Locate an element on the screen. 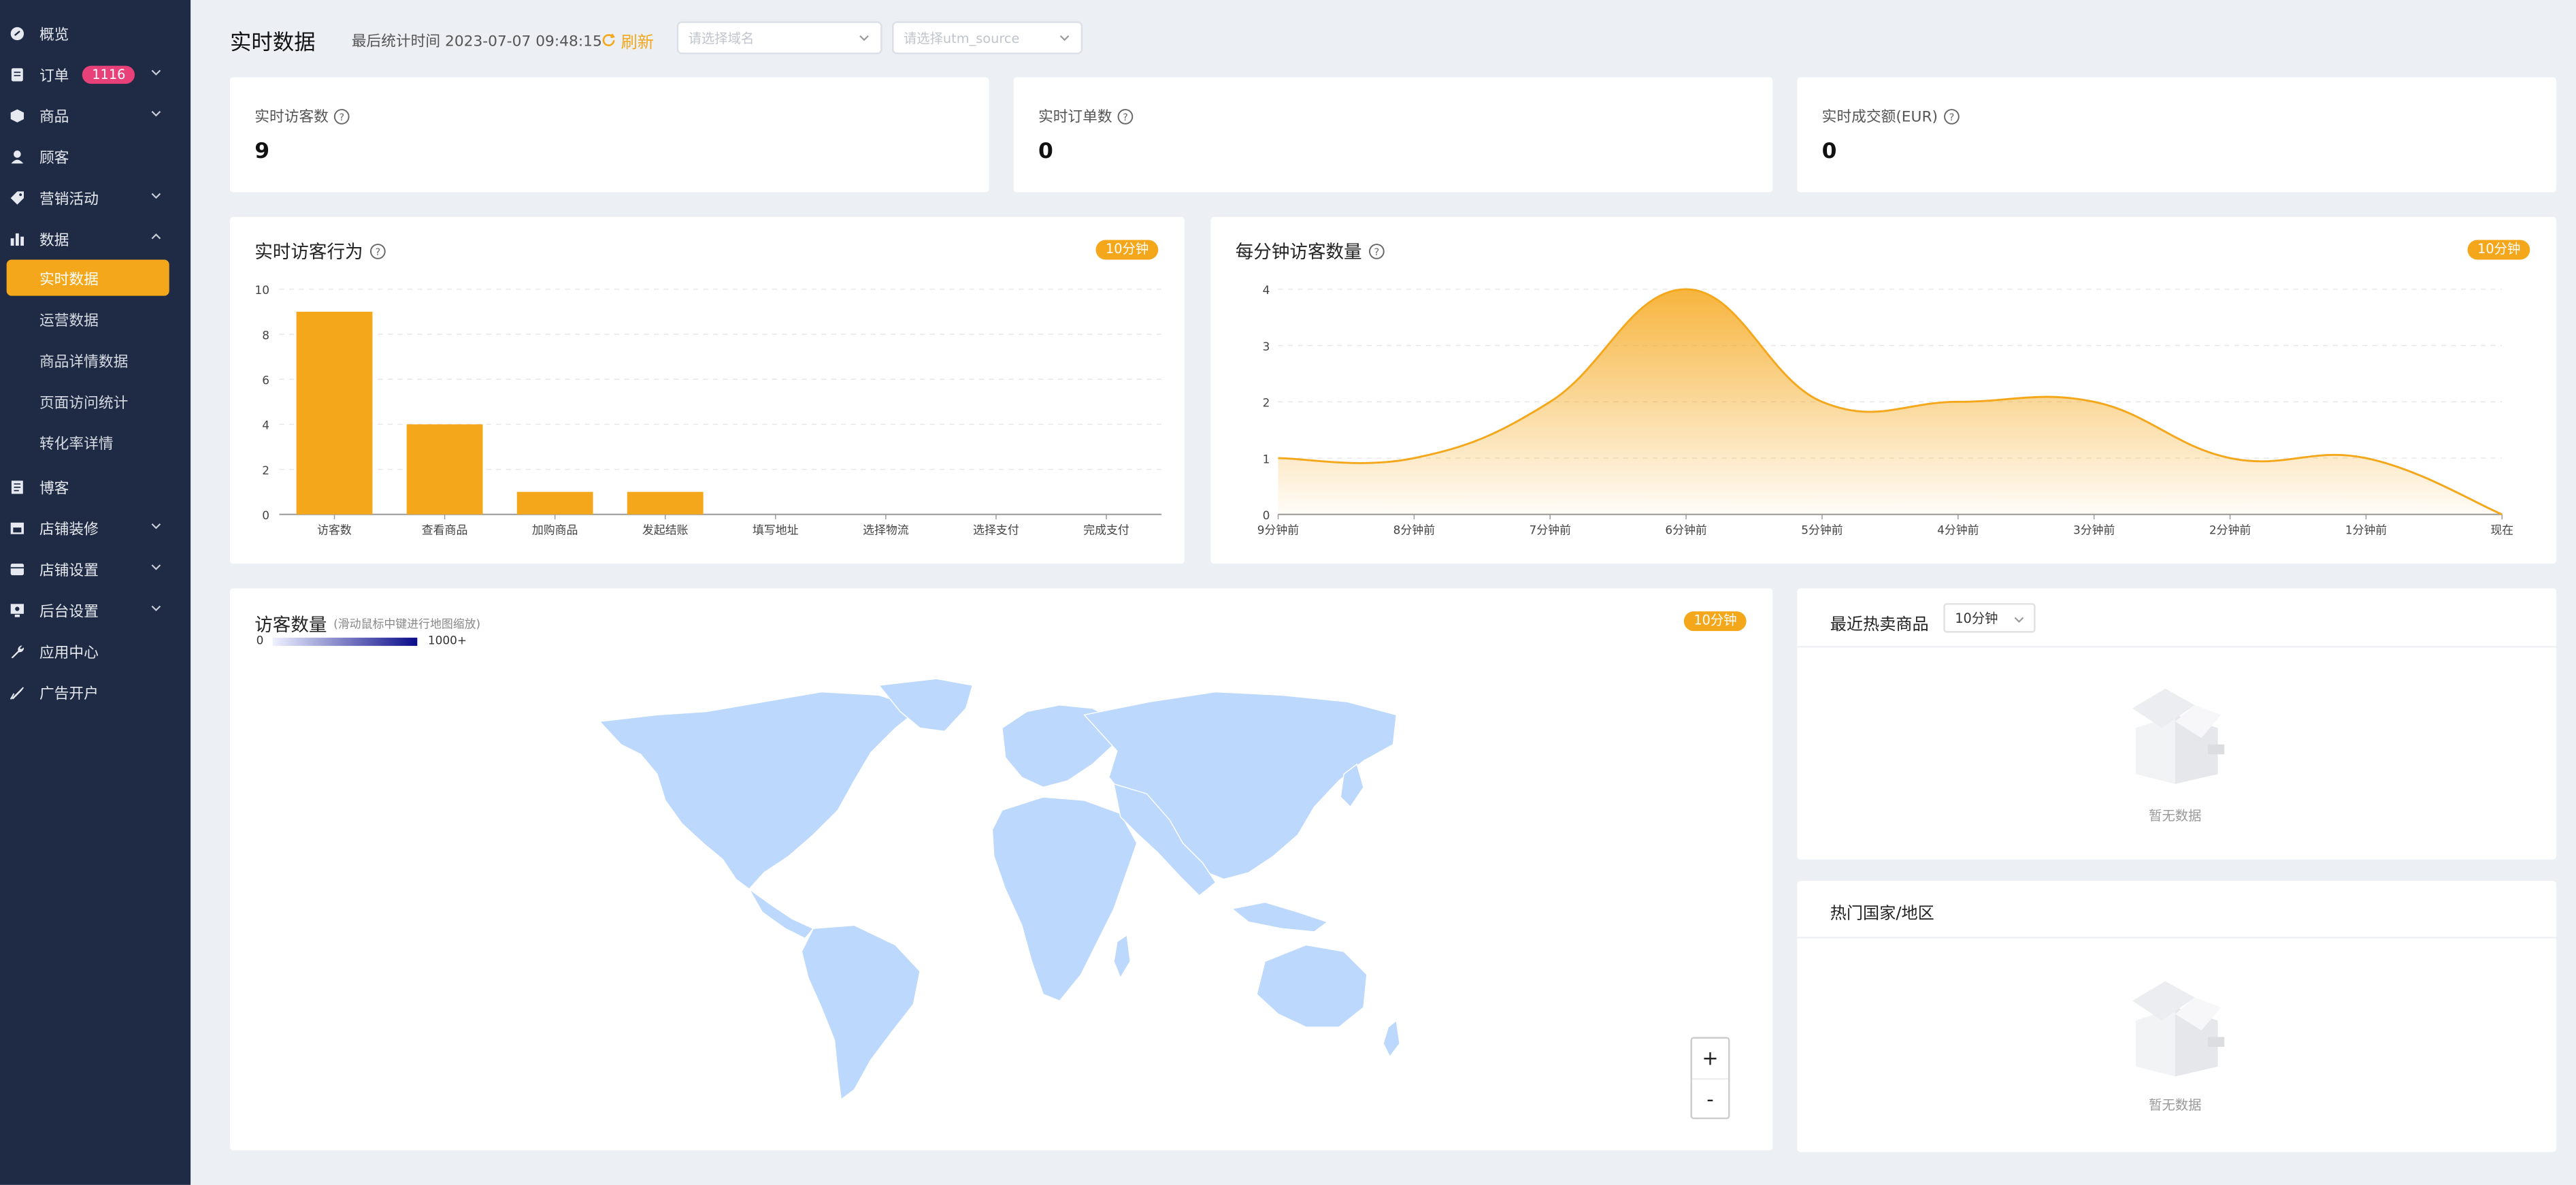 Image resolution: width=2576 pixels, height=1185 pixels. sidebar-item-label: 广告开户 is located at coordinates (69, 694).